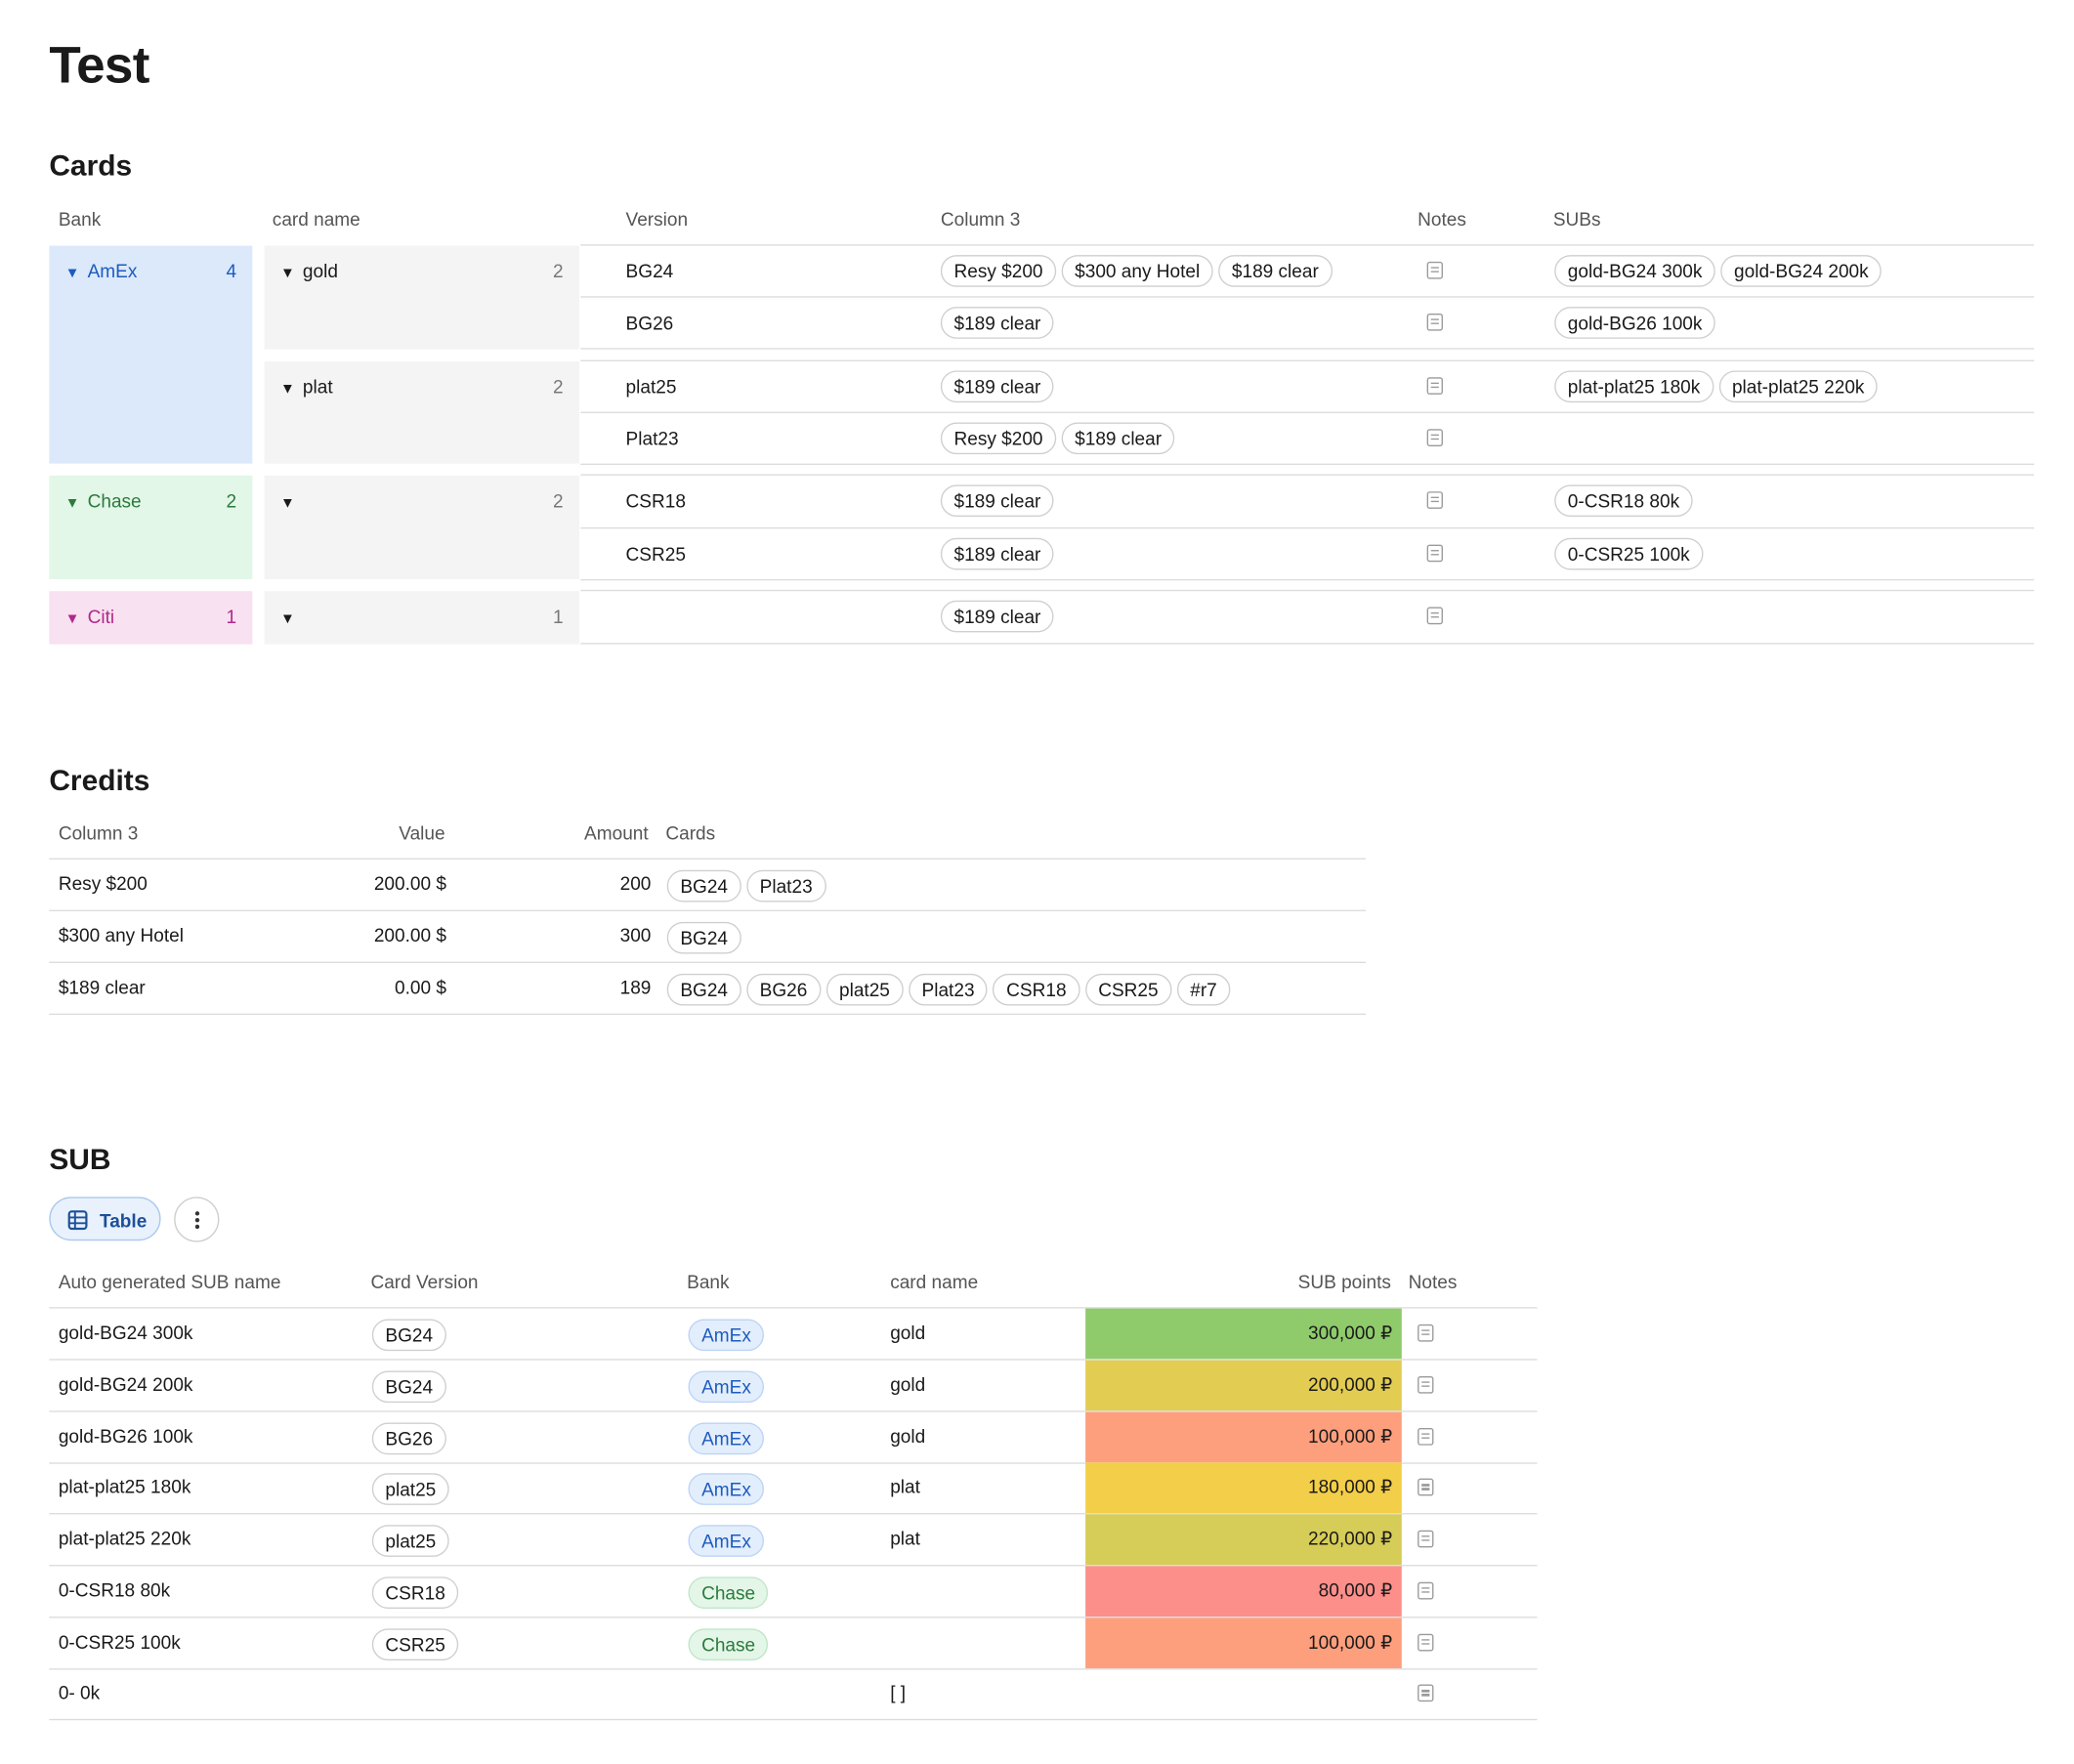  What do you see at coordinates (1036, 989) in the screenshot?
I see `card-tag: CSR18` at bounding box center [1036, 989].